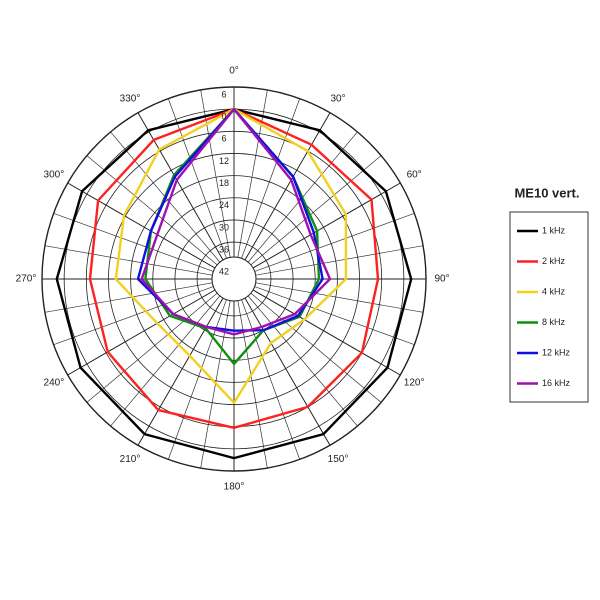 The width and height of the screenshot is (600, 600). I want to click on theta-tick-label: 330°, so click(130, 99).